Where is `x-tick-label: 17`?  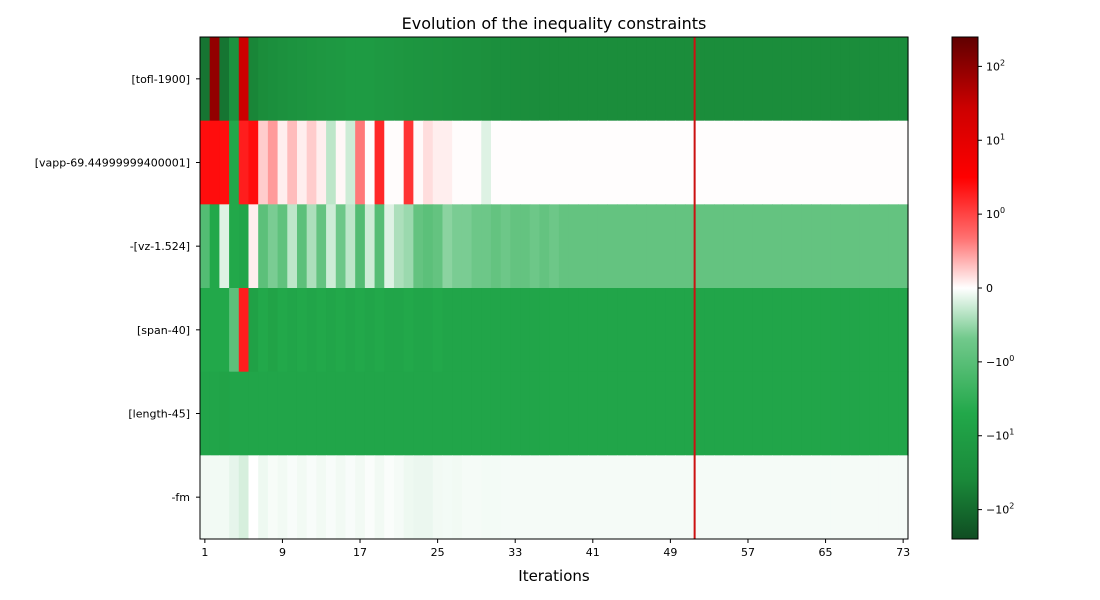
x-tick-label: 17 is located at coordinates (360, 552).